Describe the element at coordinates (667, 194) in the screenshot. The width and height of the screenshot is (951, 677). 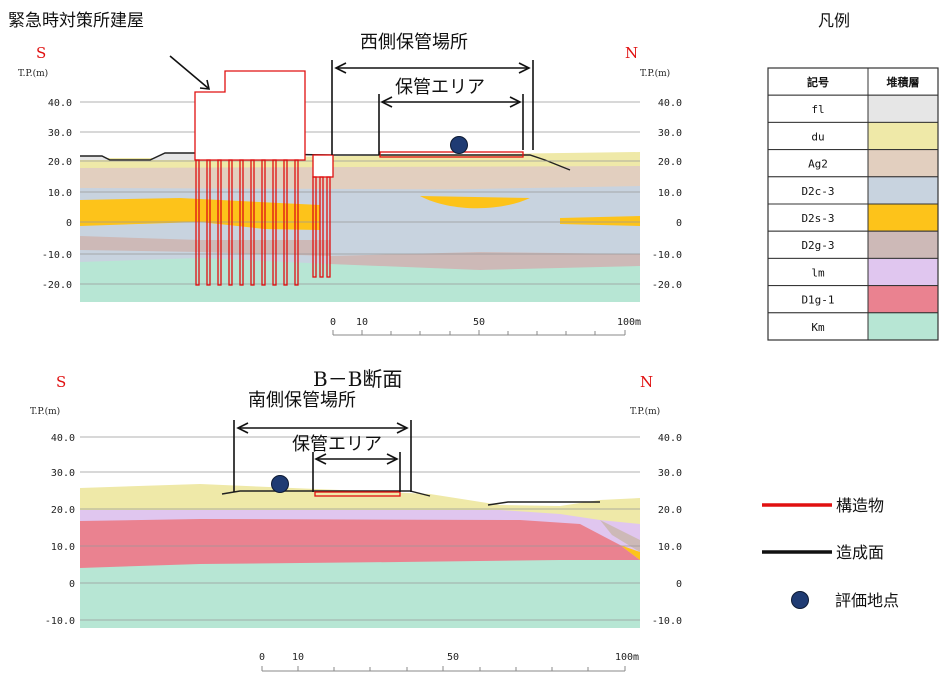
I see `section-a-elevation-labels-right: 40.0 30.0 20.0 10.0 0 -10.0 -20.0` at that location.